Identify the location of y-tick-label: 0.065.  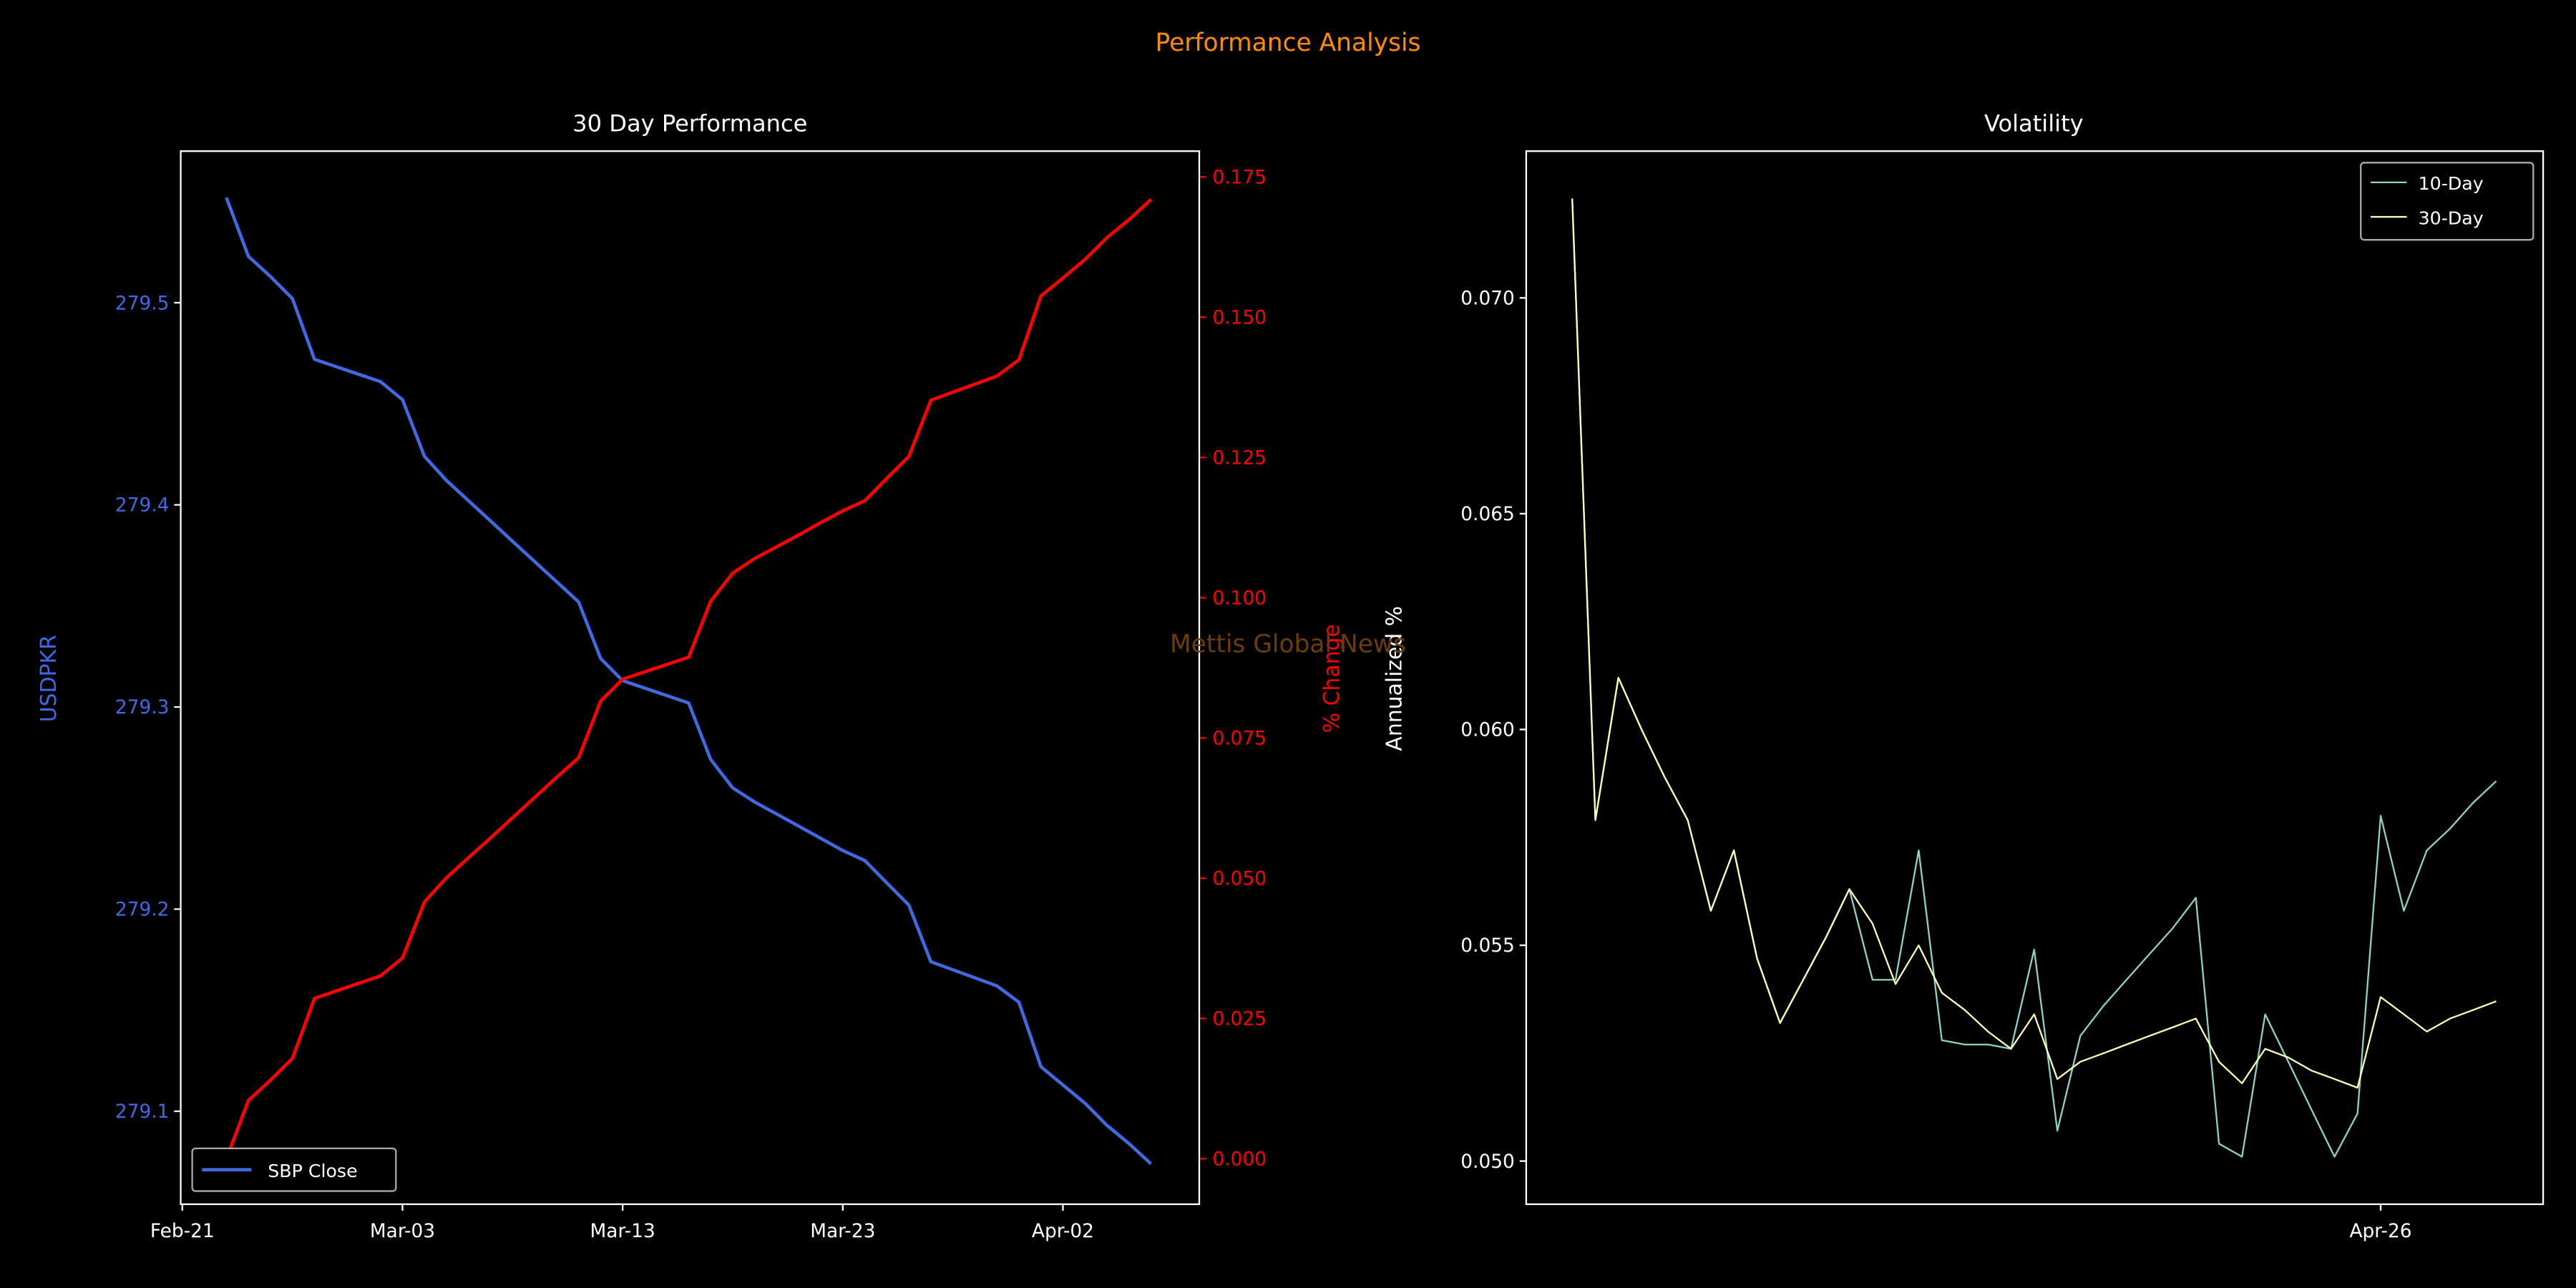
(1487, 514).